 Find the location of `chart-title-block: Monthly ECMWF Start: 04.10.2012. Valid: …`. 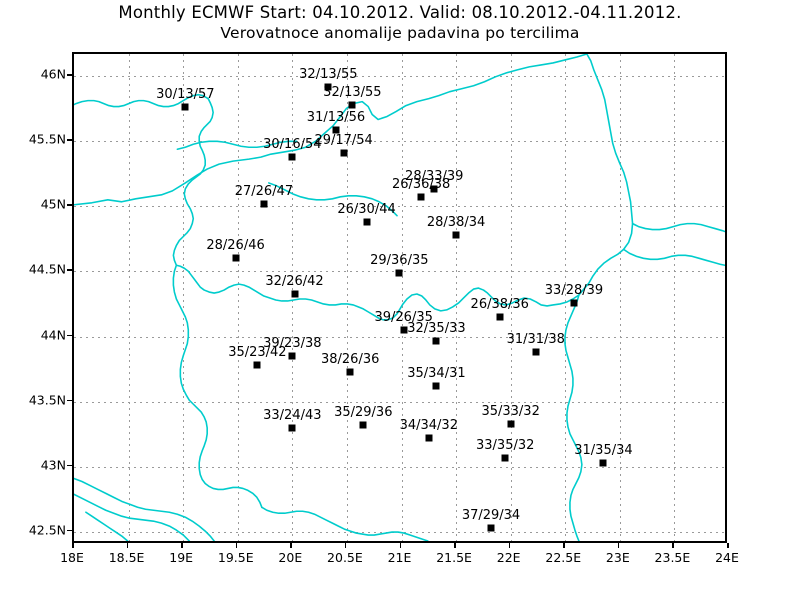

chart-title-block: Monthly ECMWF Start: 04.10.2012. Valid: … is located at coordinates (400, 23).